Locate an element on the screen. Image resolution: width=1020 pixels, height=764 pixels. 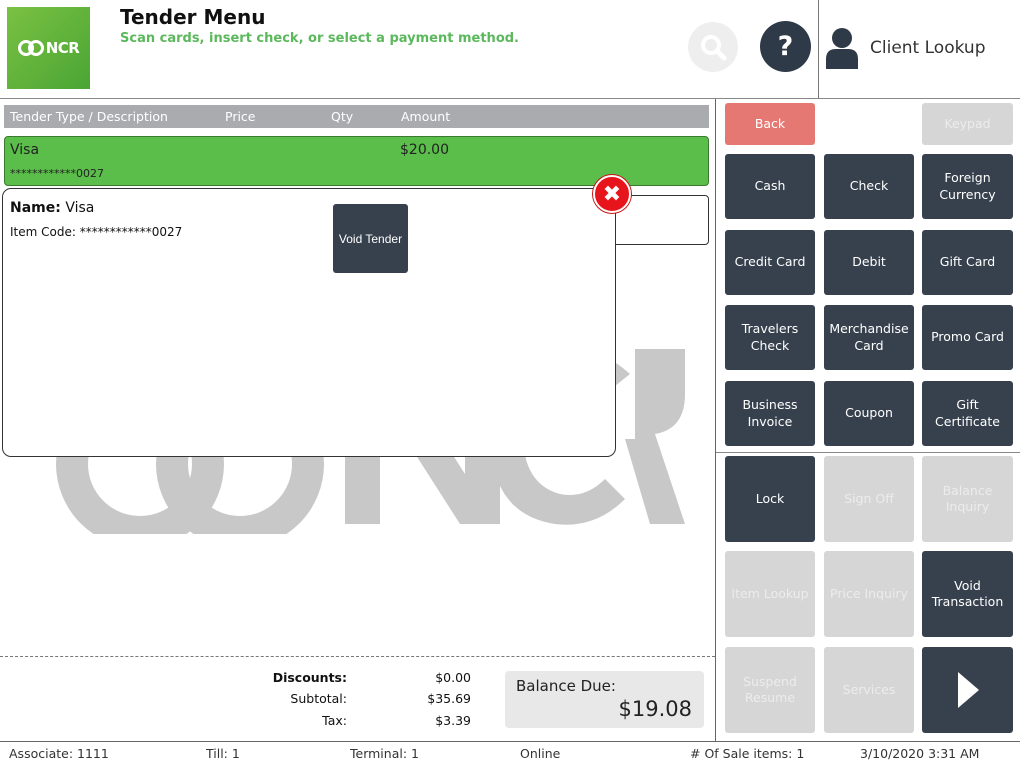
popup-code-value: ************0027 is located at coordinates (131, 232).